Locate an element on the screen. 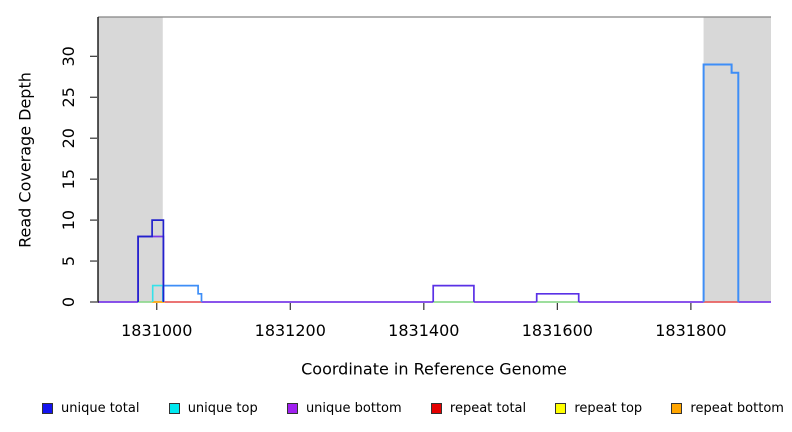 The width and height of the screenshot is (792, 432). right-repeat-band is located at coordinates (737, 159).